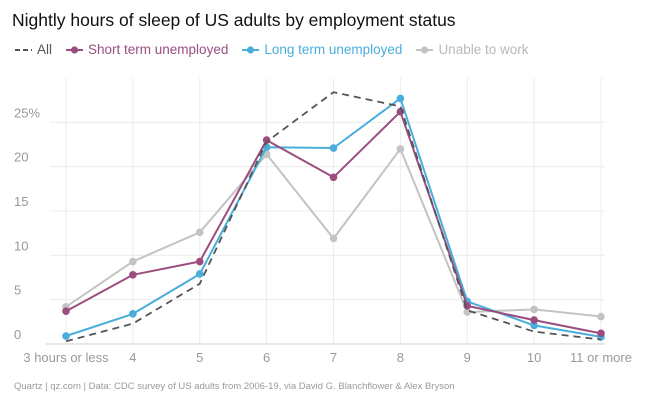 The image size is (645, 410). Describe the element at coordinates (23, 49) in the screenshot. I see `dashed-line-icon` at that location.